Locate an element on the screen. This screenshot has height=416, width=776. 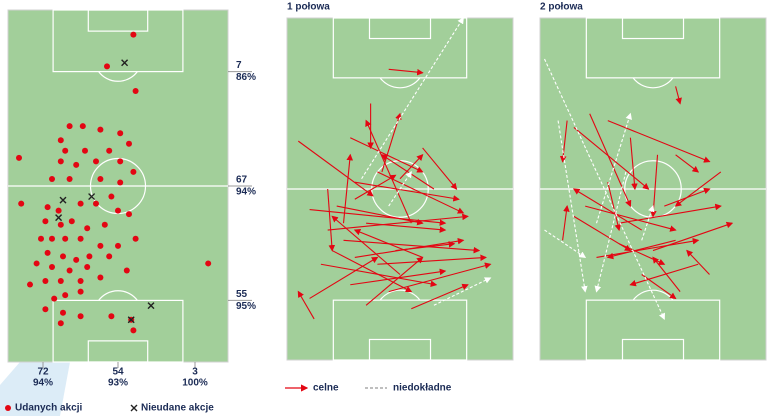
legend-label: celne is located at coordinates (326, 388).